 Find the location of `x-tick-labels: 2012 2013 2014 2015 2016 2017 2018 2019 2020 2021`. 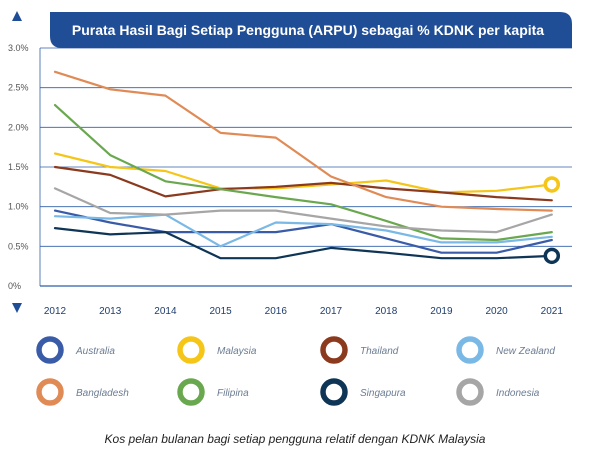

x-tick-labels: 2012 2013 2014 2015 2016 2017 2018 2019 2020 2021 is located at coordinates (303, 311).